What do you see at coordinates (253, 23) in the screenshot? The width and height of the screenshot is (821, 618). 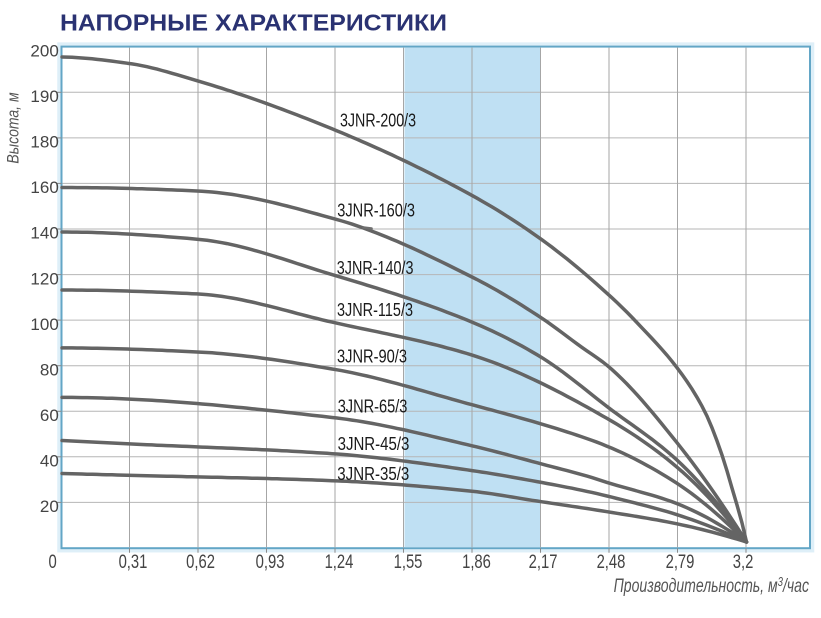 I see `svg-text: НАПОРНЫЕ ХАРАКТЕРИСТИКИ` at bounding box center [253, 23].